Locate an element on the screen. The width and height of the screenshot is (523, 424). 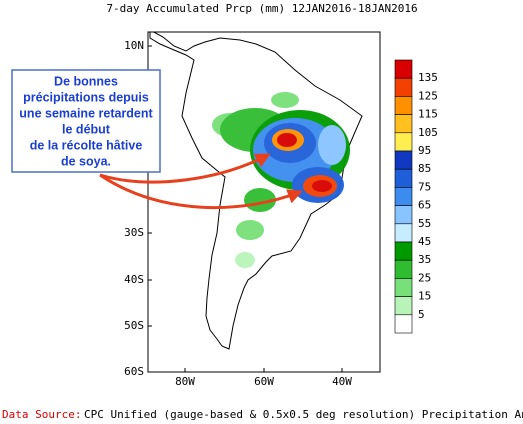
annotation-line: précipitations depuis is located at coordinates (86, 97).